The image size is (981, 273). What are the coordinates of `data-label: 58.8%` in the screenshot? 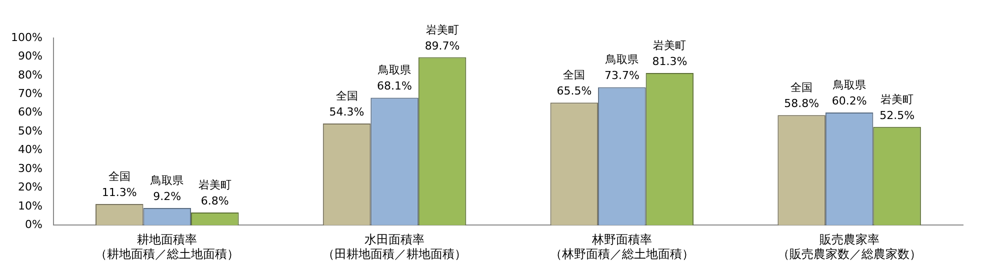 It's located at (802, 103).